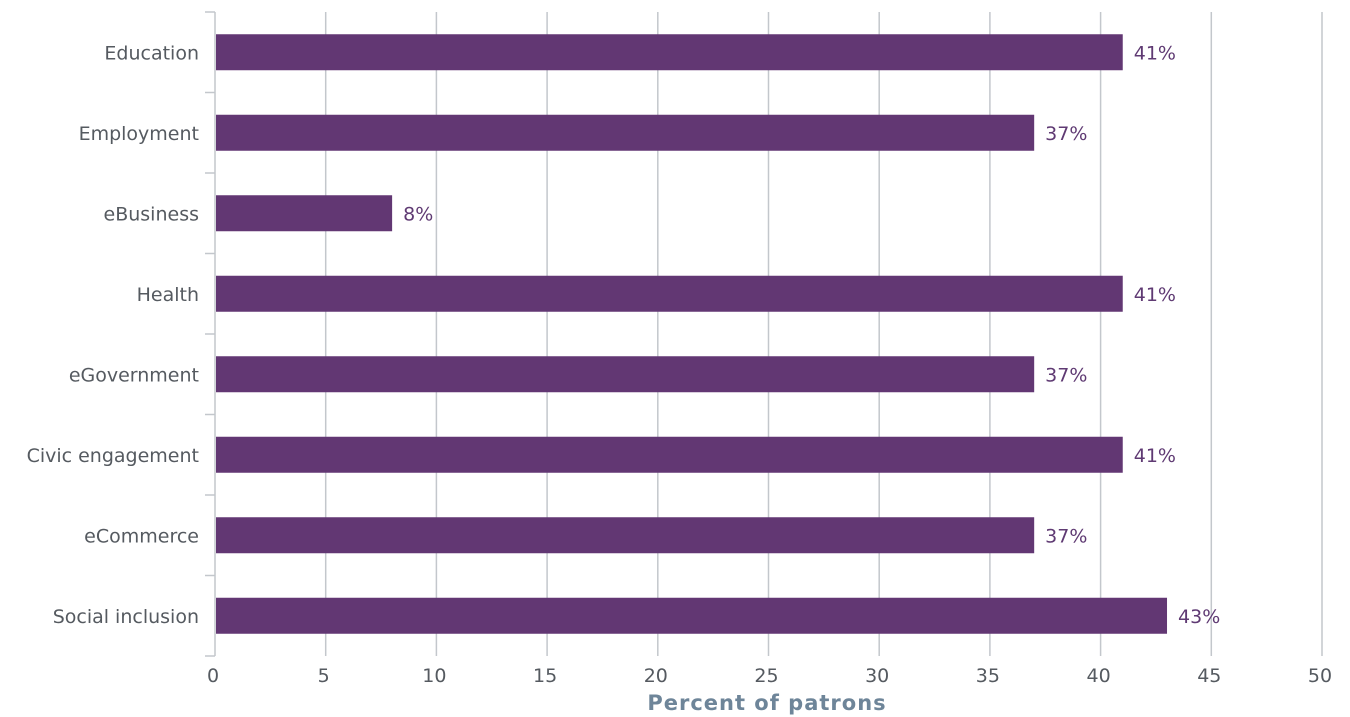 The height and width of the screenshot is (717, 1350). Describe the element at coordinates (1320, 676) in the screenshot. I see `x-tick-label-50: 50` at that location.